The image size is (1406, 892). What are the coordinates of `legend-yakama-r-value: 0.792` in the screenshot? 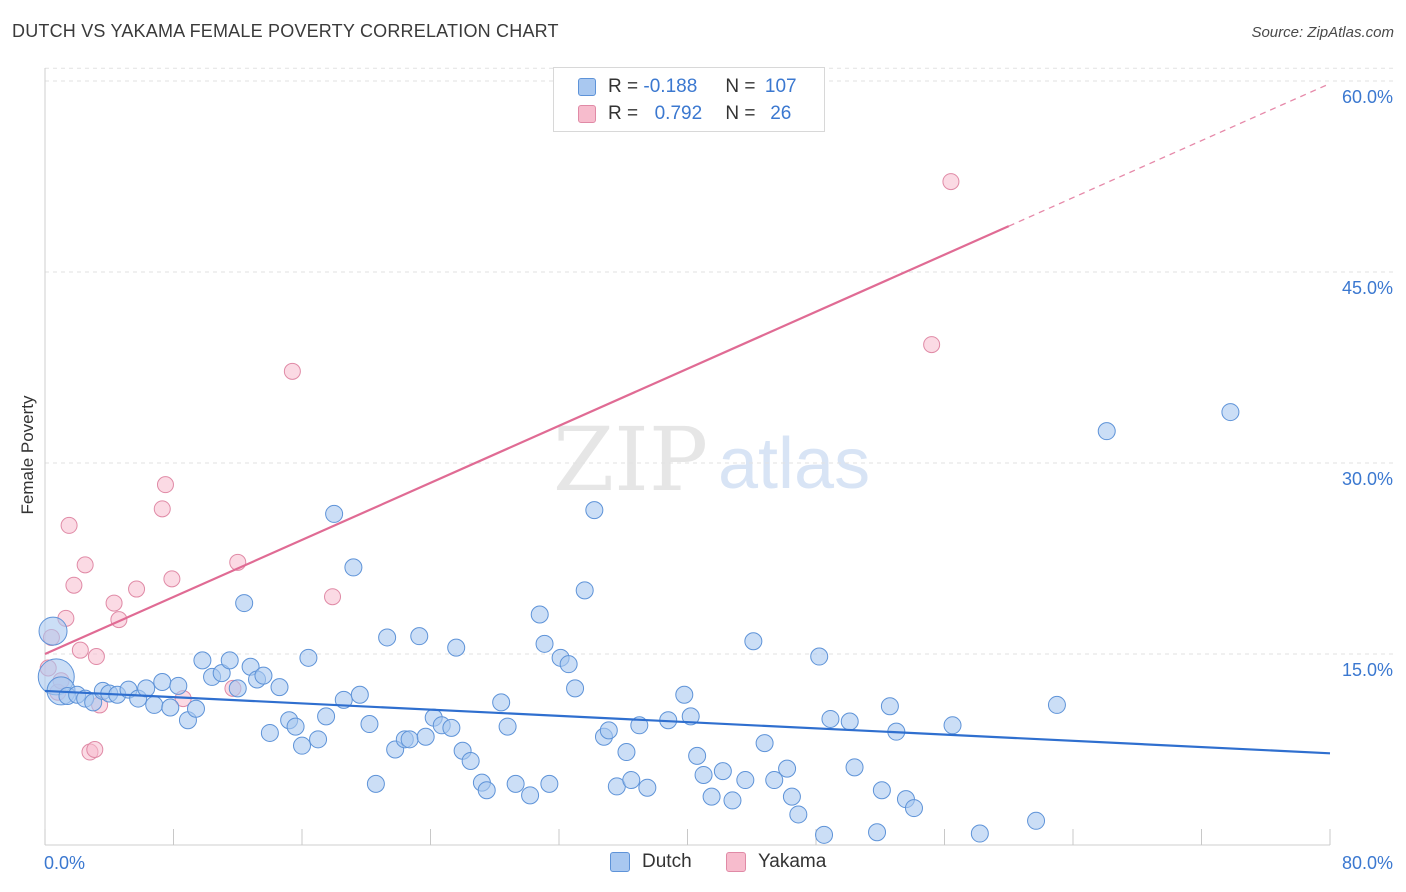 It's located at (678, 113).